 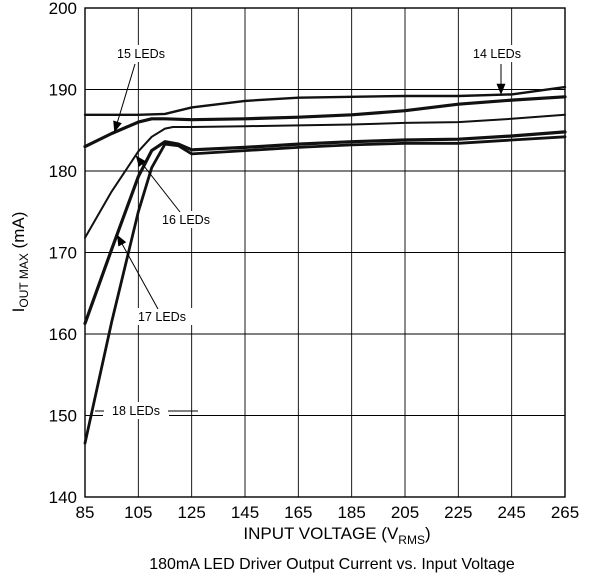 What do you see at coordinates (138, 512) in the screenshot?
I see `x-tick-label: 105` at bounding box center [138, 512].